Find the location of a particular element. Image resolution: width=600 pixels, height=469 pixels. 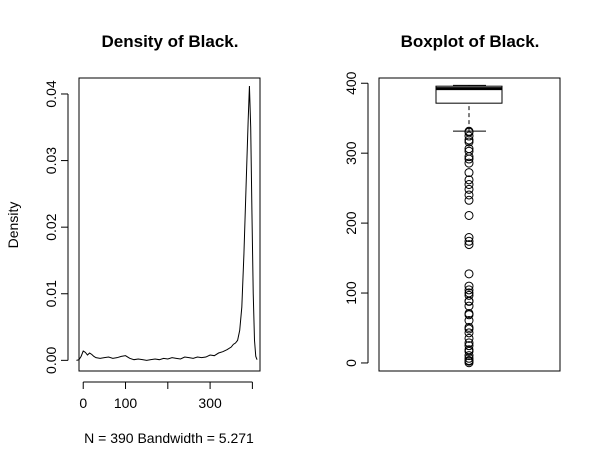

density-x-label: N = 390 Bandwidth = 5.271 is located at coordinates (169, 438).